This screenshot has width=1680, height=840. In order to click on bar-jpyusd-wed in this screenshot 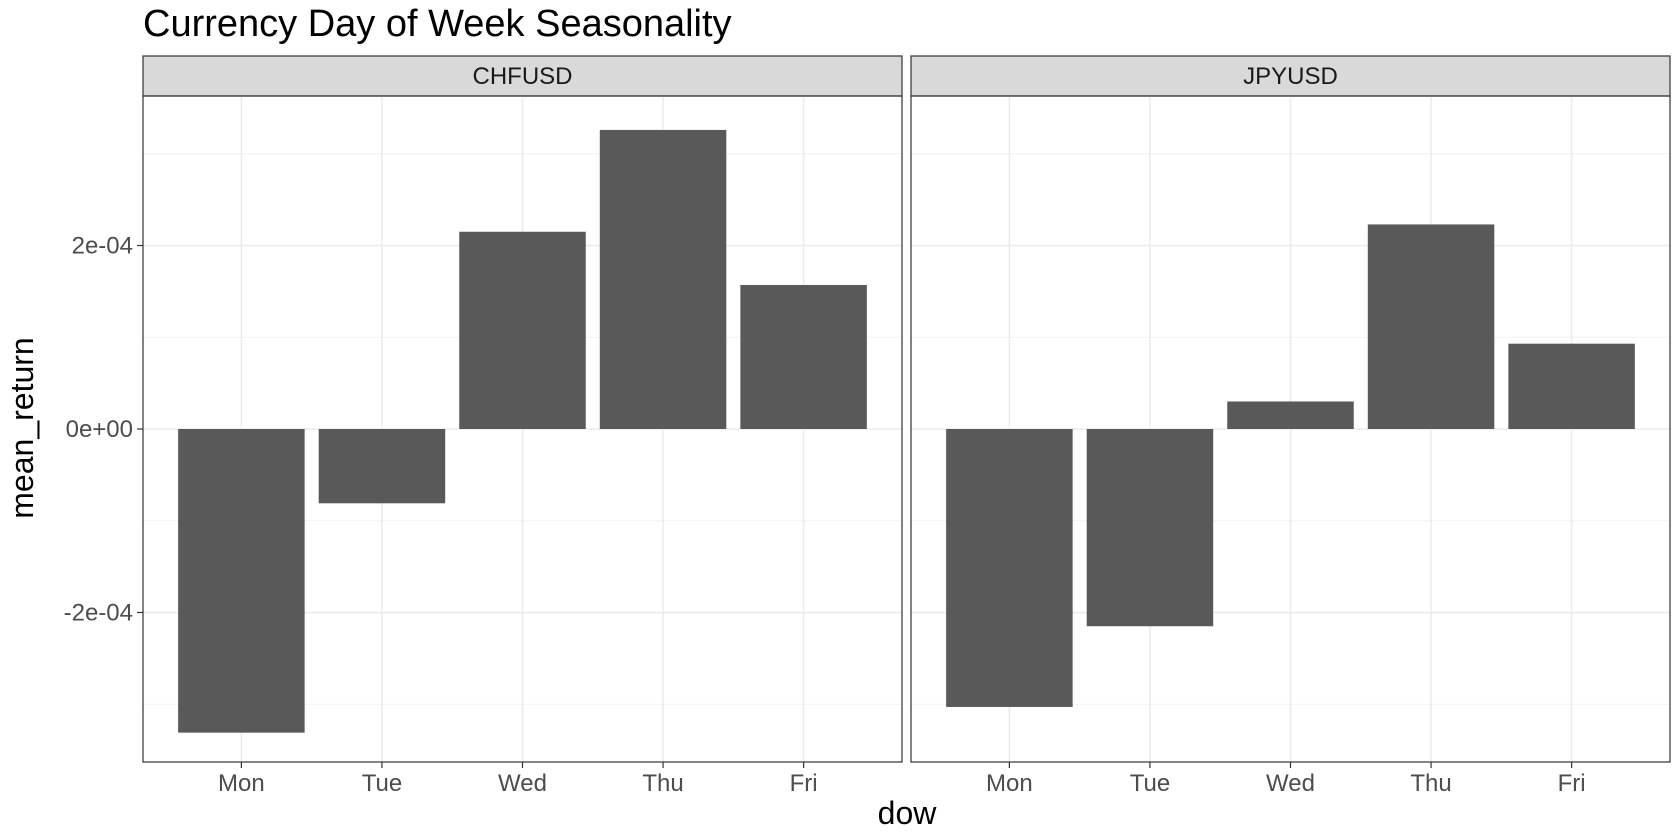, I will do `click(1290, 415)`.